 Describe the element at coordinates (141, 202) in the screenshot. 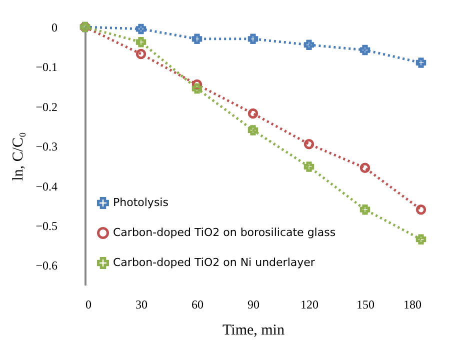

I see `legend-label: Photolysis` at that location.